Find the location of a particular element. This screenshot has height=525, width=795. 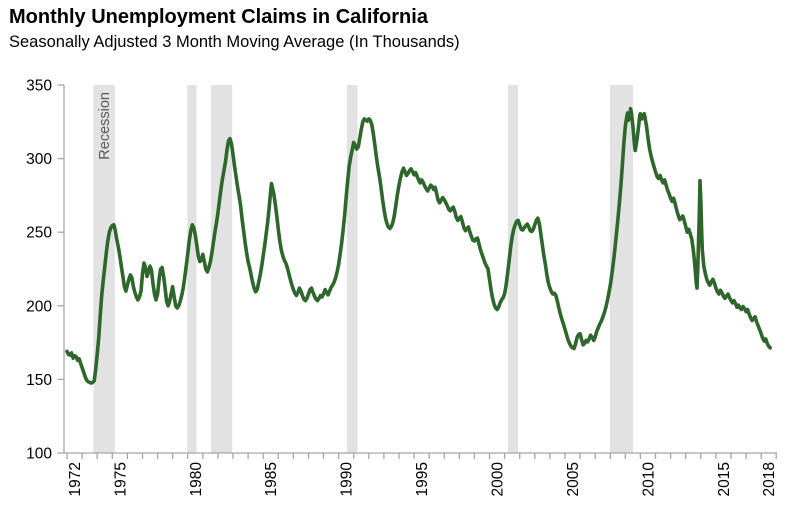

x-tick-label: 1990 is located at coordinates (347, 479).